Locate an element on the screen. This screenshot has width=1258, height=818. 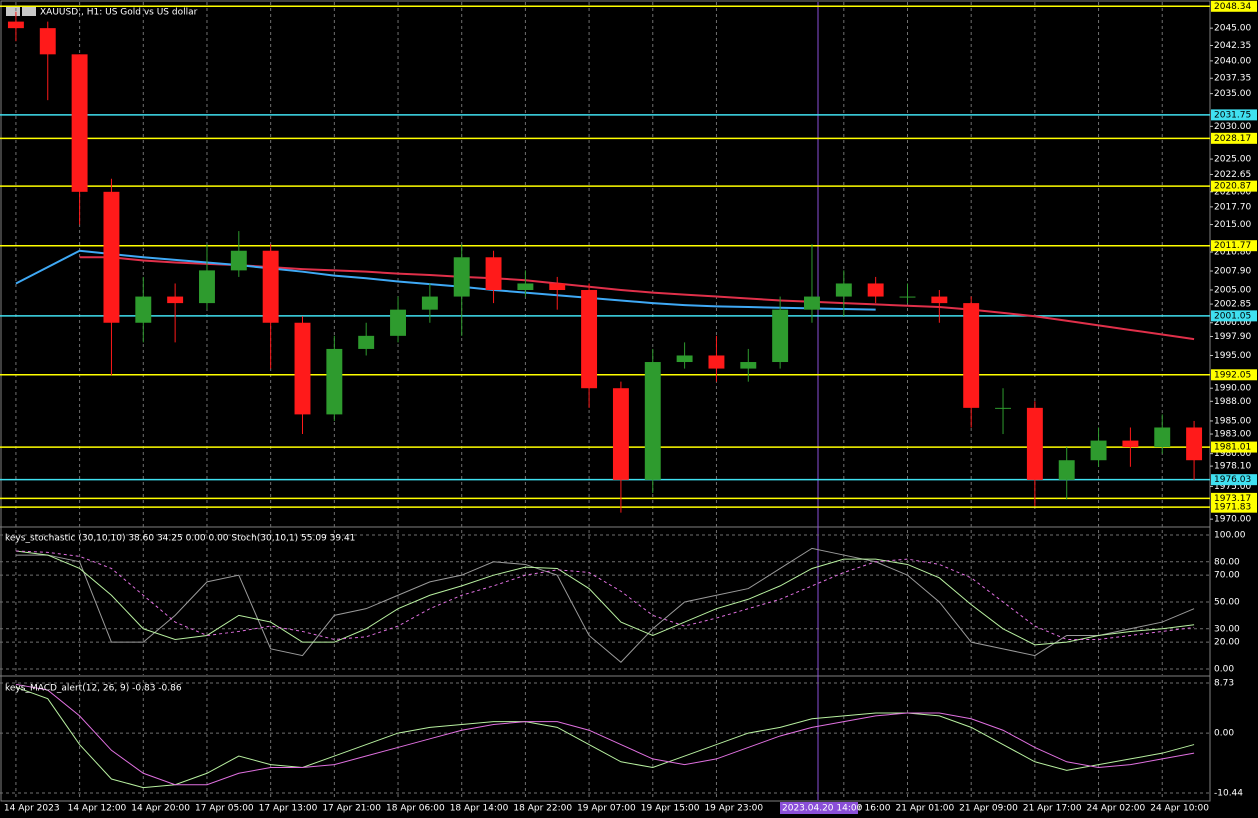
chart-title: XAUUSD., H1: US Gold vs US dollar is located at coordinates (119, 13).